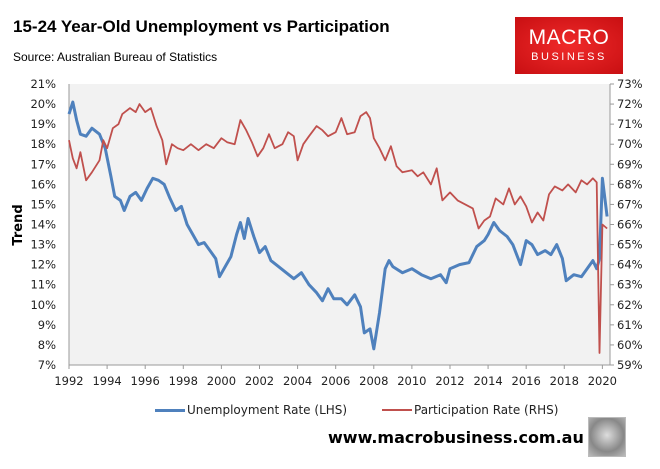 This screenshot has height=469, width=660. Describe the element at coordinates (43, 305) in the screenshot. I see `y-tick-left: 10%` at that location.